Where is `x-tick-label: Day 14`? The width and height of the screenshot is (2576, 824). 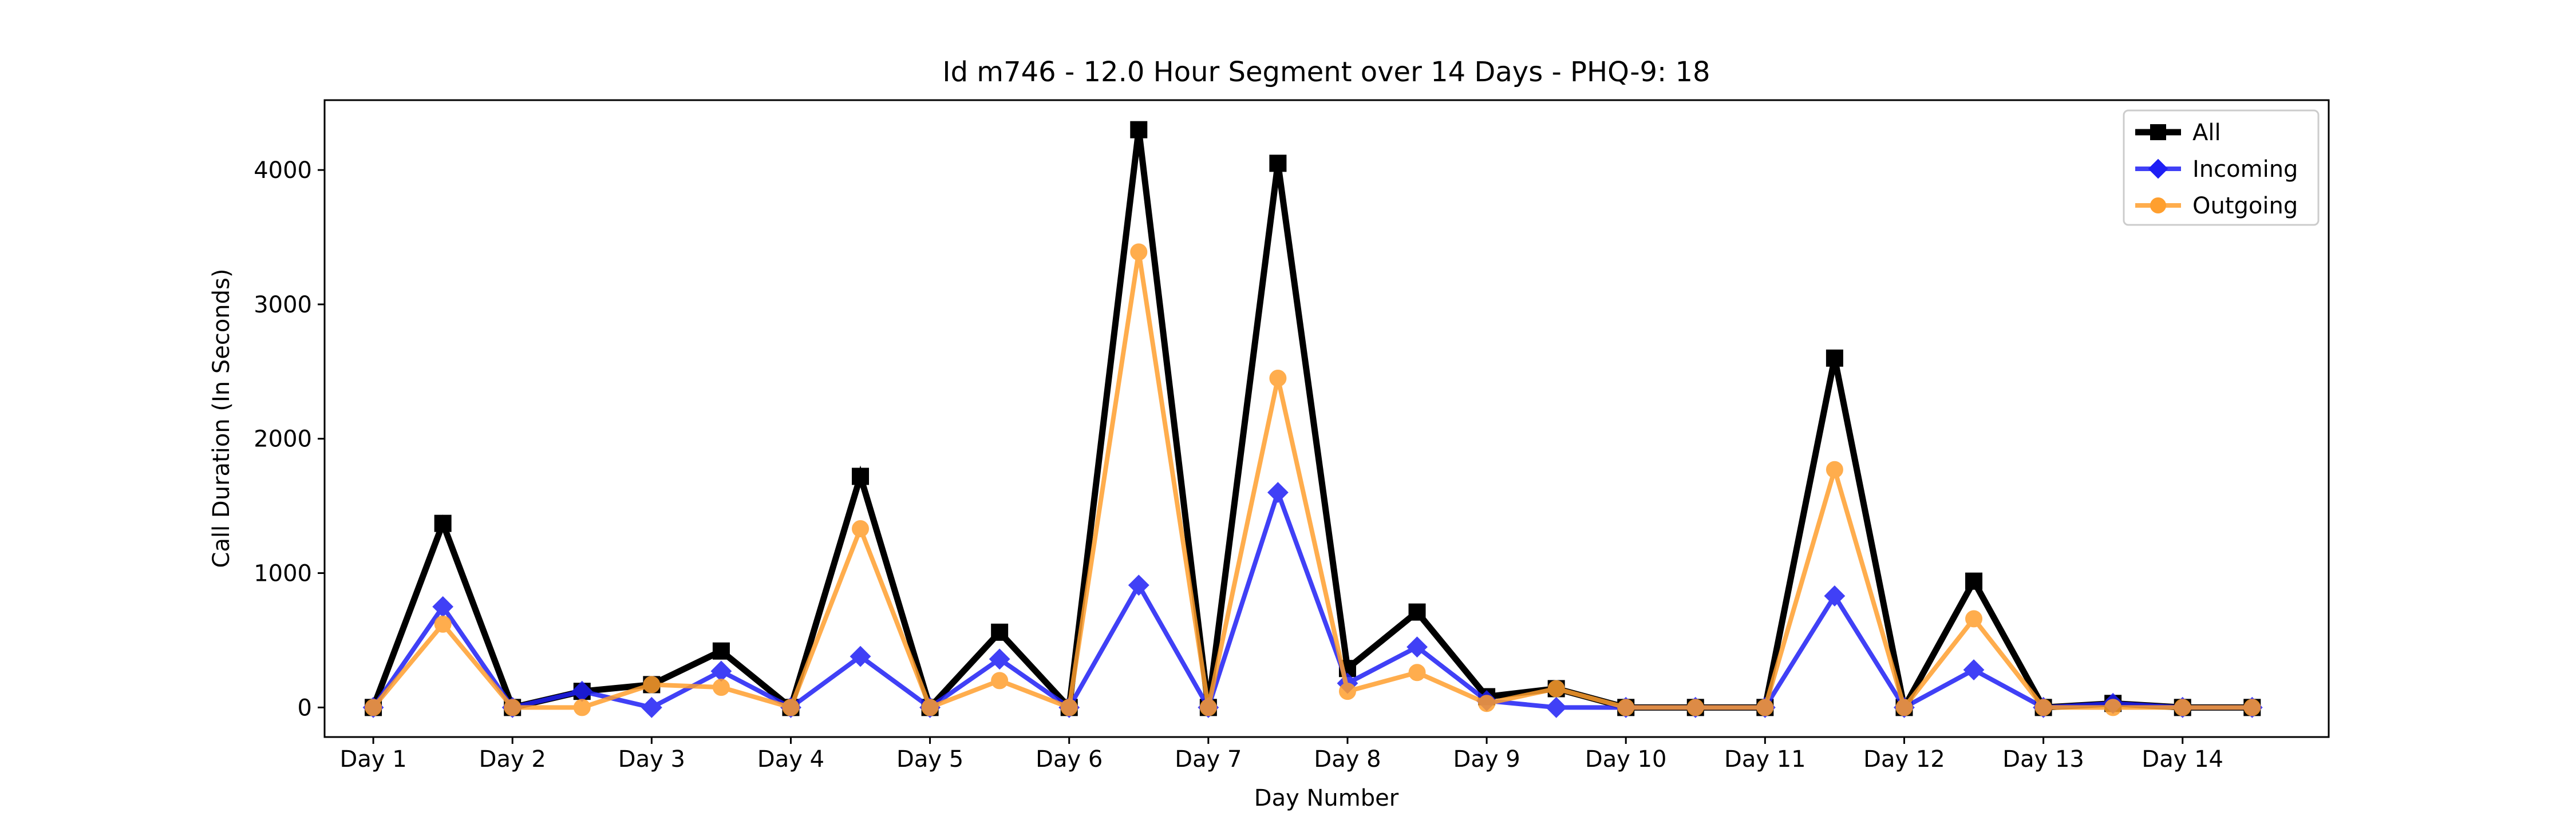 x-tick-label: Day 14 is located at coordinates (2182, 759).